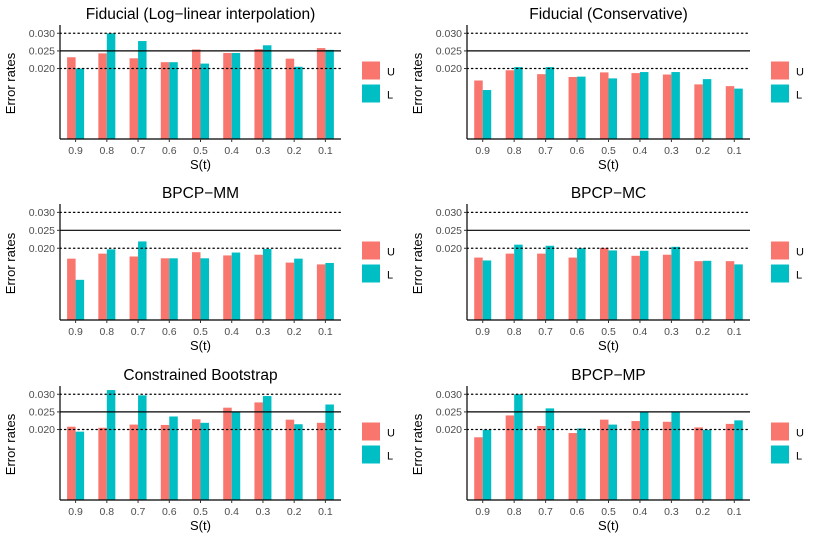 This screenshot has width=817, height=545. What do you see at coordinates (10, 444) in the screenshot?
I see `y-axis-label: Error rates` at bounding box center [10, 444].